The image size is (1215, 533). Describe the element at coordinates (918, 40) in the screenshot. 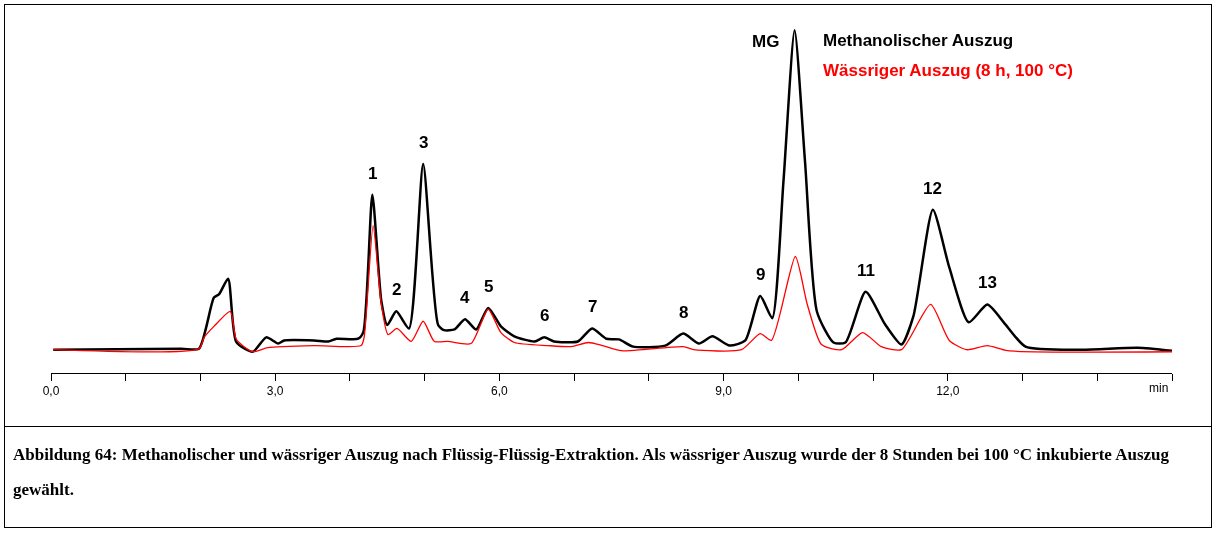

I see `series-label: Methanolischer Auszug` at that location.